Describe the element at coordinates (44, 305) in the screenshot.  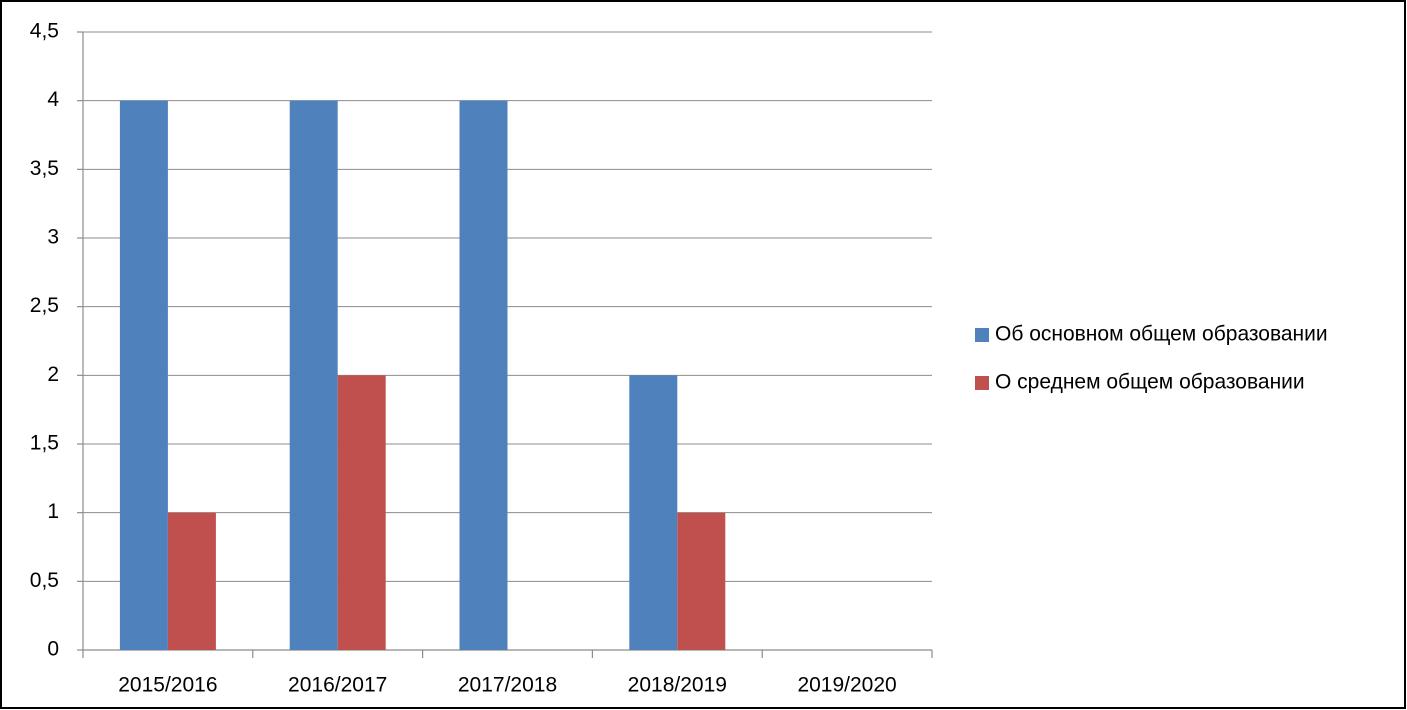
I see `y-tick-label: 2,5` at that location.